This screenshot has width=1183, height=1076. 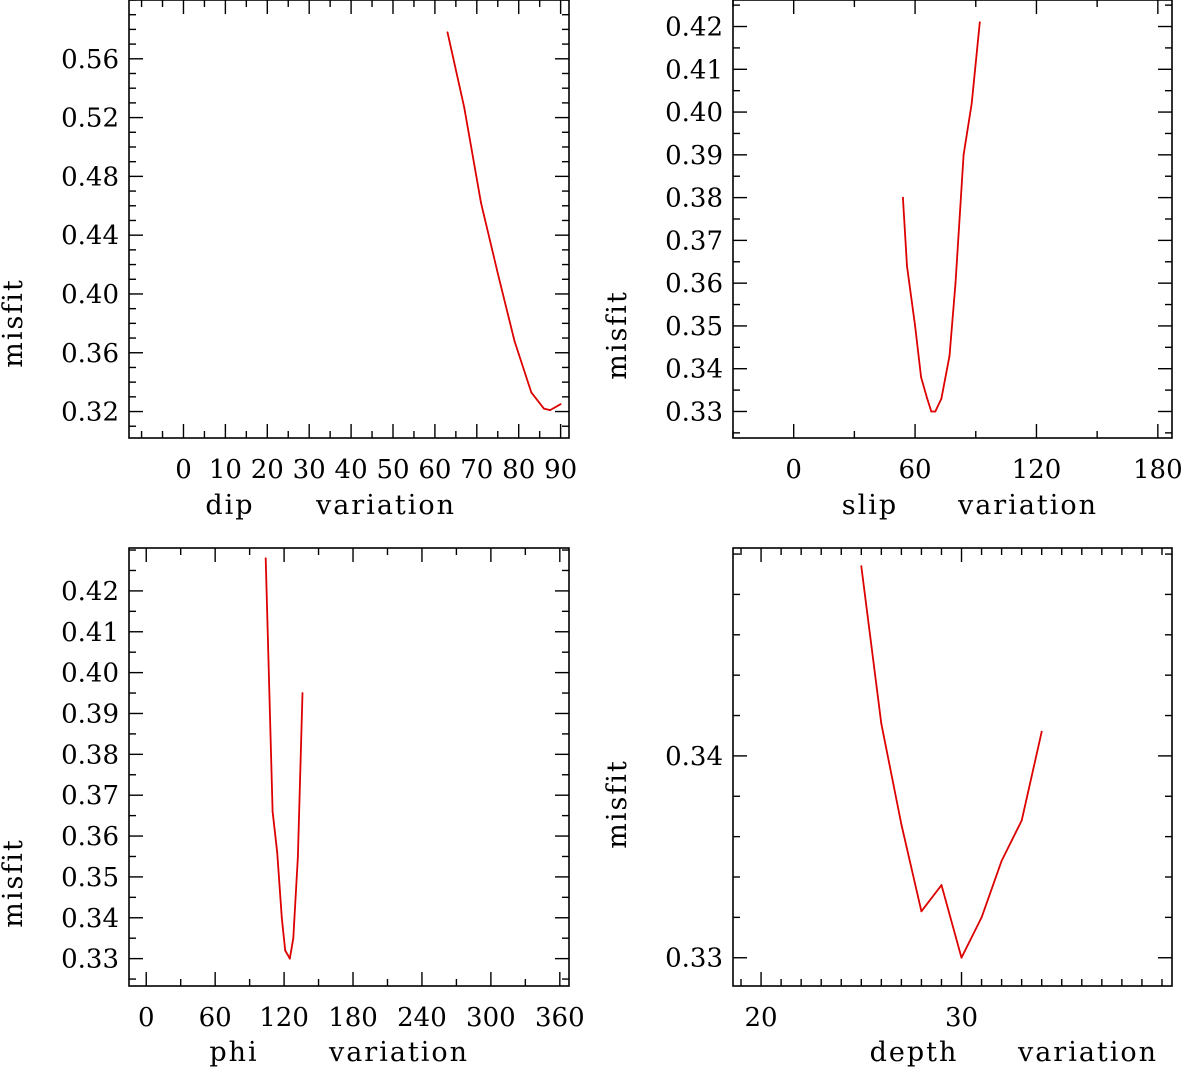 I want to click on x-axis-label-left: slip, so click(x=870, y=505).